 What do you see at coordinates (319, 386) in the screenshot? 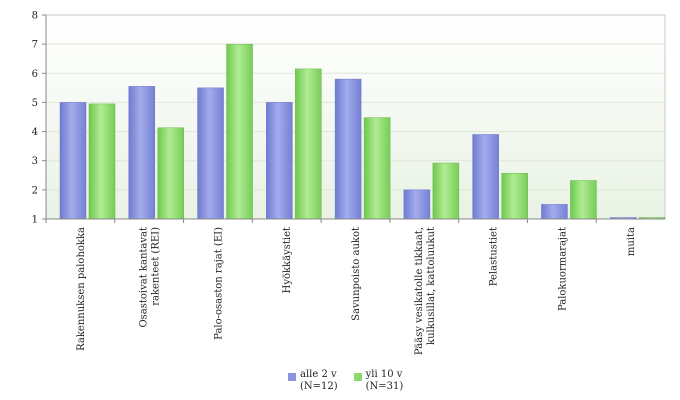
I see `legend-label-series-0-line-2: (N=12)` at bounding box center [319, 386].